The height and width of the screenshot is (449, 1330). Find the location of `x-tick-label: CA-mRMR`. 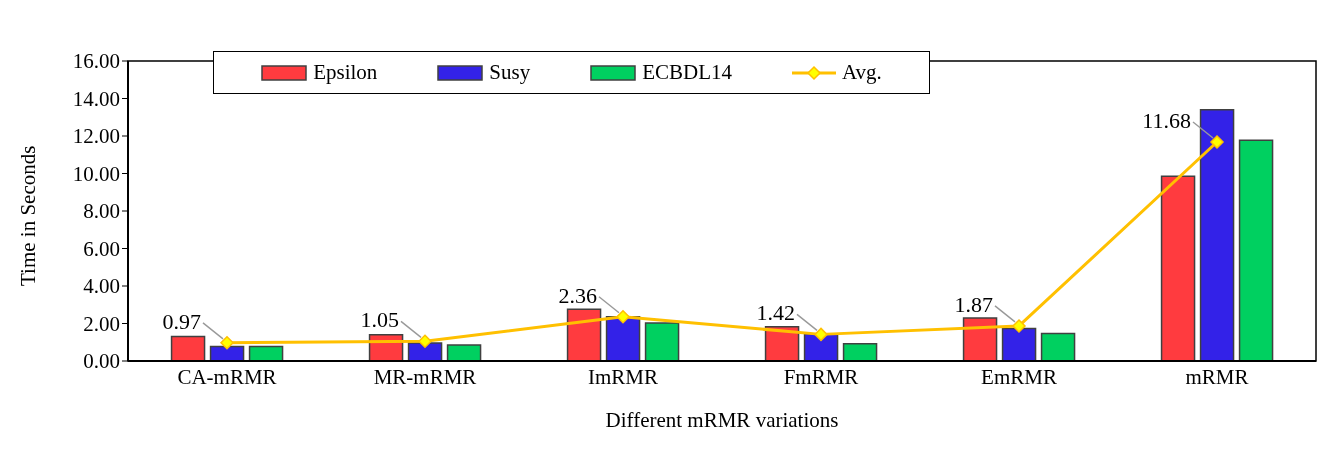

x-tick-label: CA-mRMR is located at coordinates (227, 376).